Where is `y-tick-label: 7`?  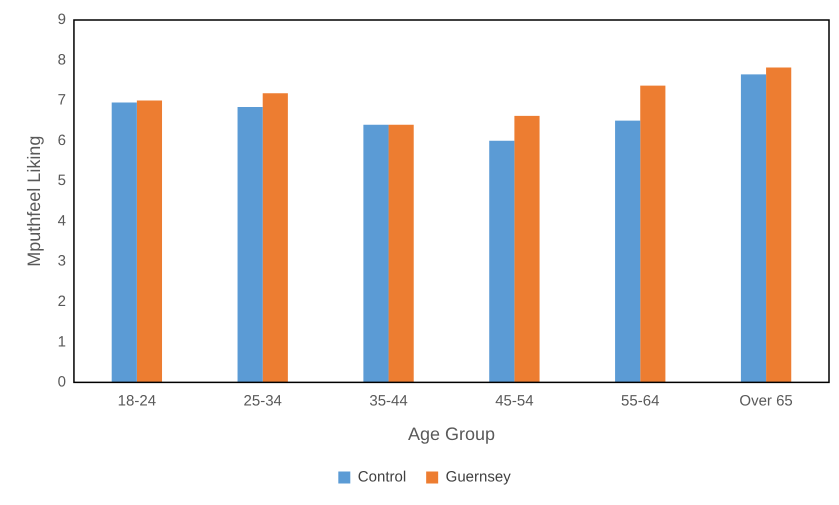 y-tick-label: 7 is located at coordinates (62, 100).